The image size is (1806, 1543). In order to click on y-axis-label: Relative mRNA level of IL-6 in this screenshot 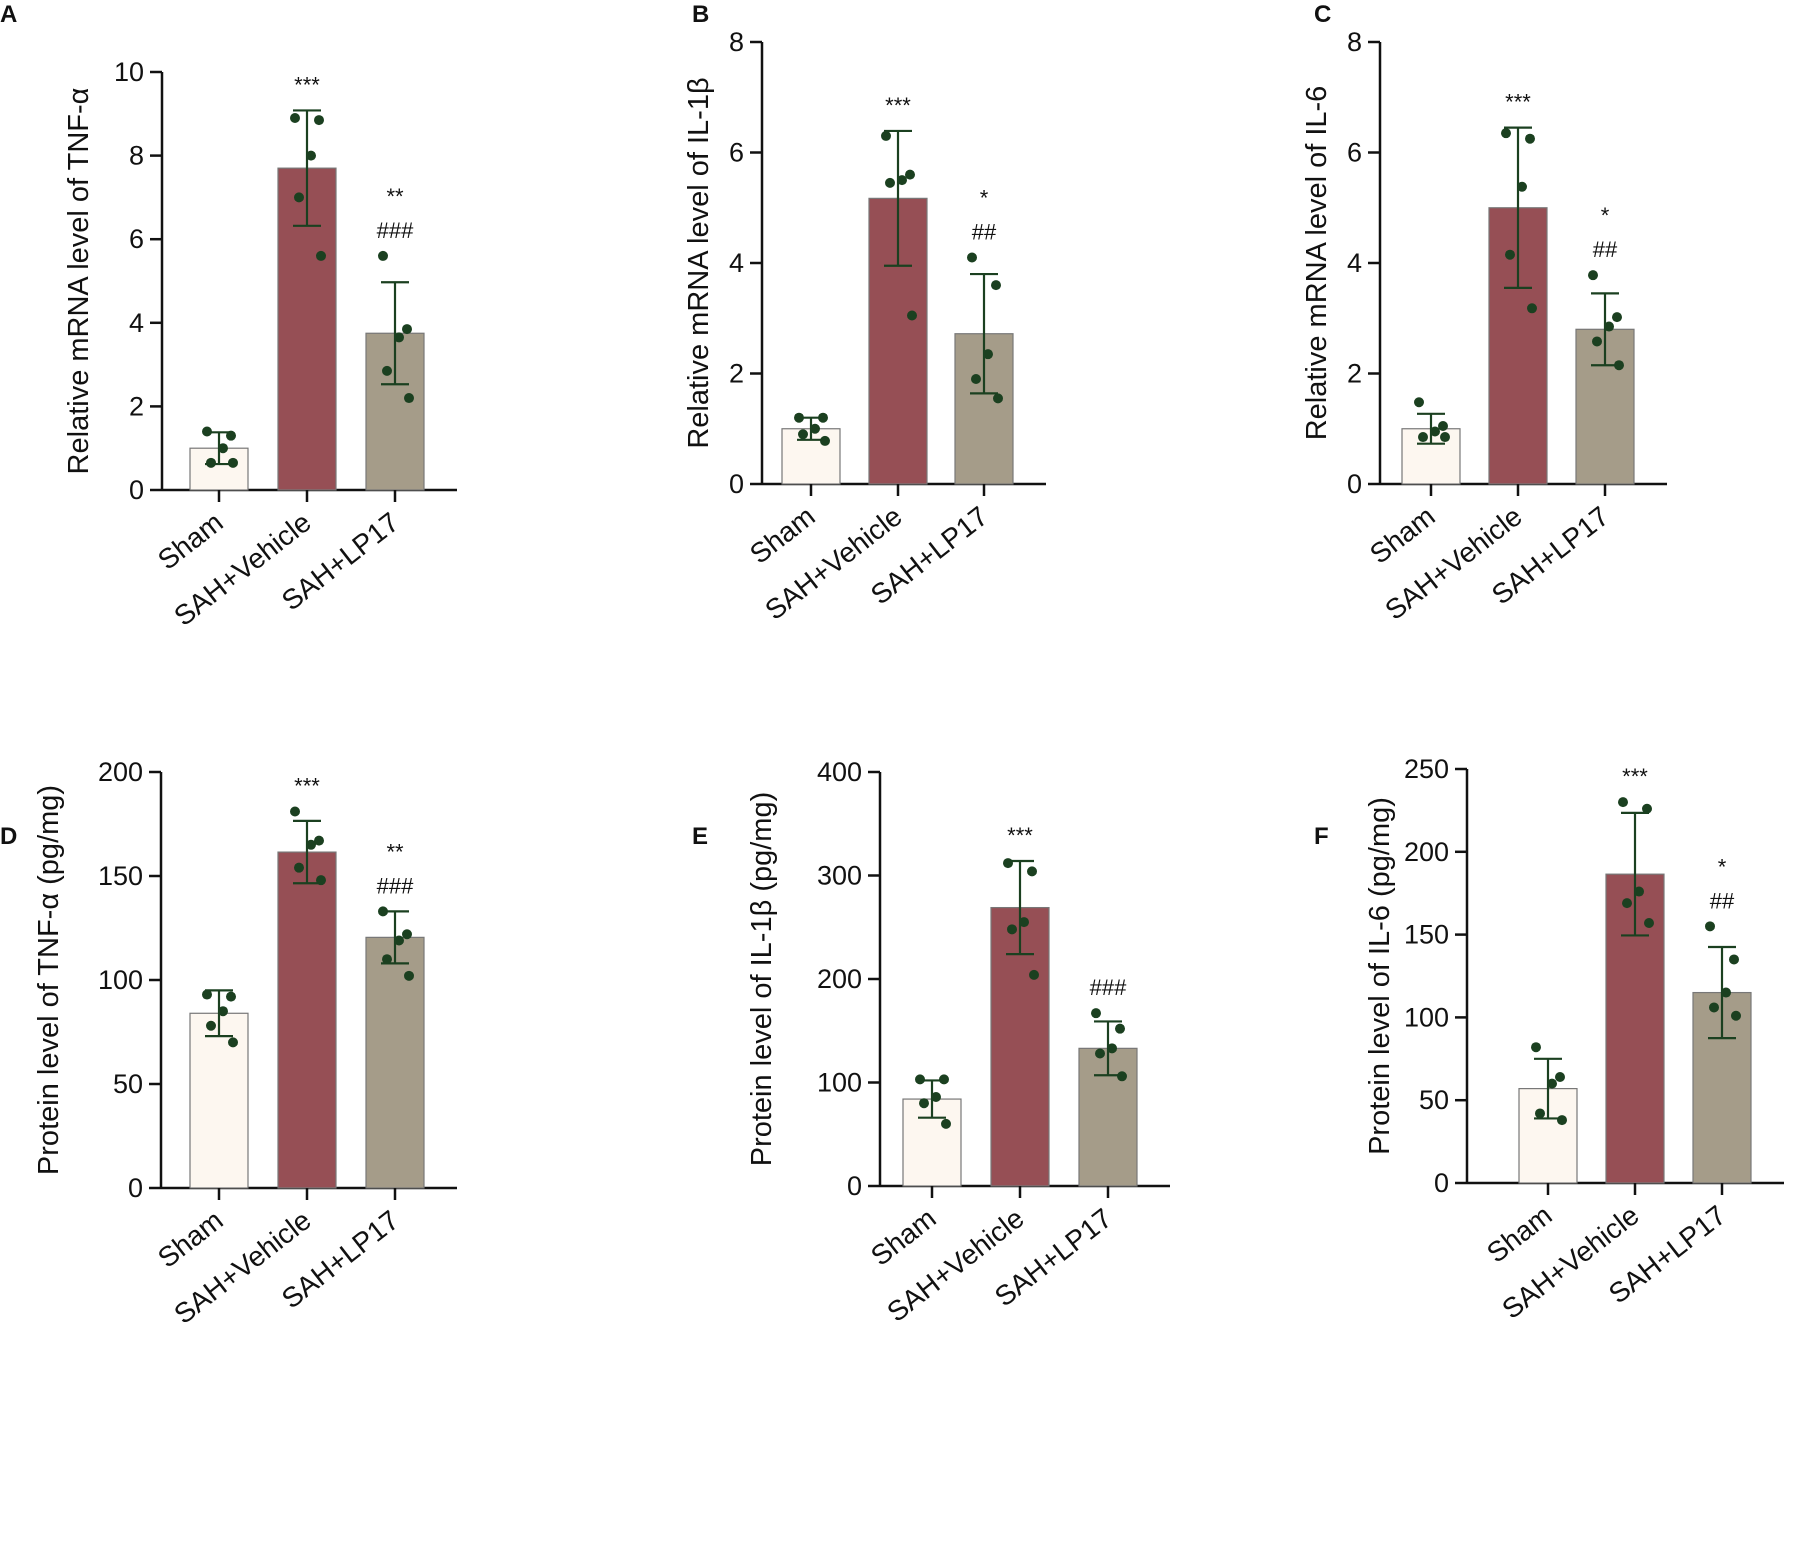, I will do `click(1317, 263)`.